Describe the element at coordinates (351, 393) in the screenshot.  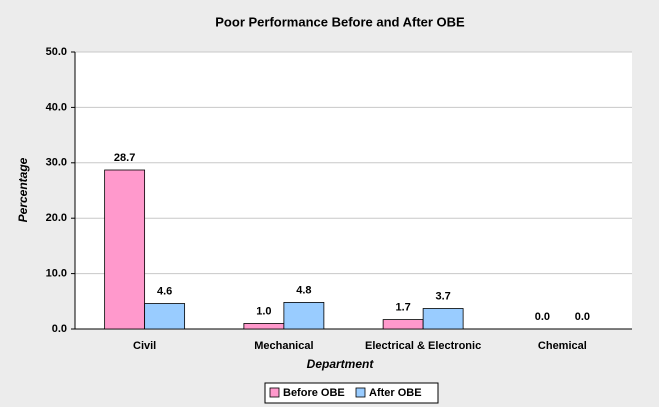
I see `legend-box` at that location.